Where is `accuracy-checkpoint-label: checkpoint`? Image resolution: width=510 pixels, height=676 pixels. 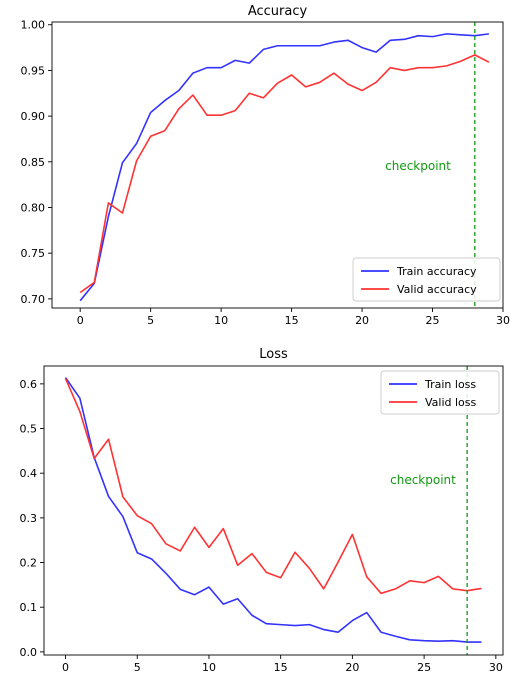 accuracy-checkpoint-label: checkpoint is located at coordinates (418, 166).